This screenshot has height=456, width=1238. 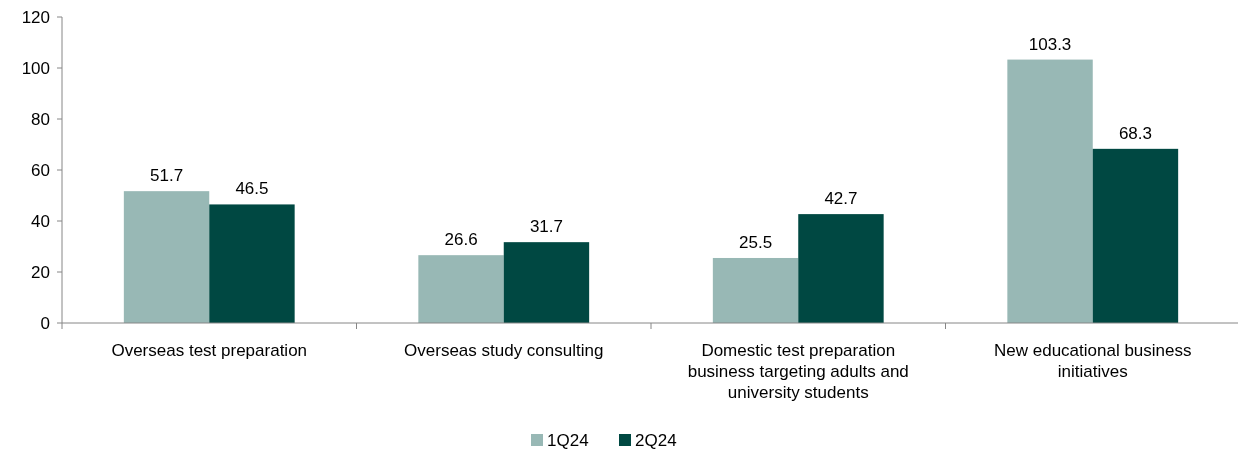 What do you see at coordinates (568, 440) in the screenshot?
I see `legend-label: 1Q24` at bounding box center [568, 440].